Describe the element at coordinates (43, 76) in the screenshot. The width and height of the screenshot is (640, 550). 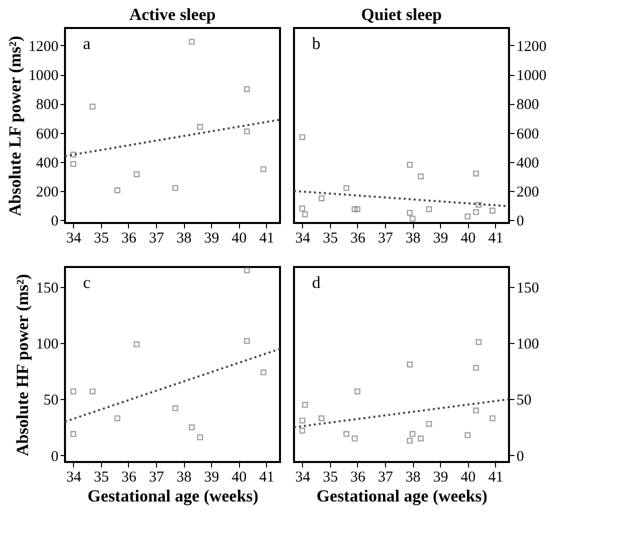
I see `y-tick-label: 1000` at that location.